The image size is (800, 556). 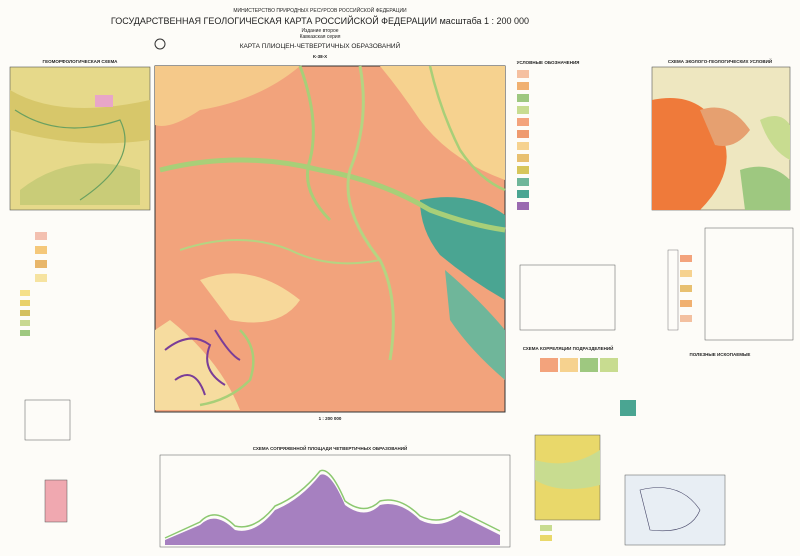 I want to click on profile, so click(x=335, y=501).